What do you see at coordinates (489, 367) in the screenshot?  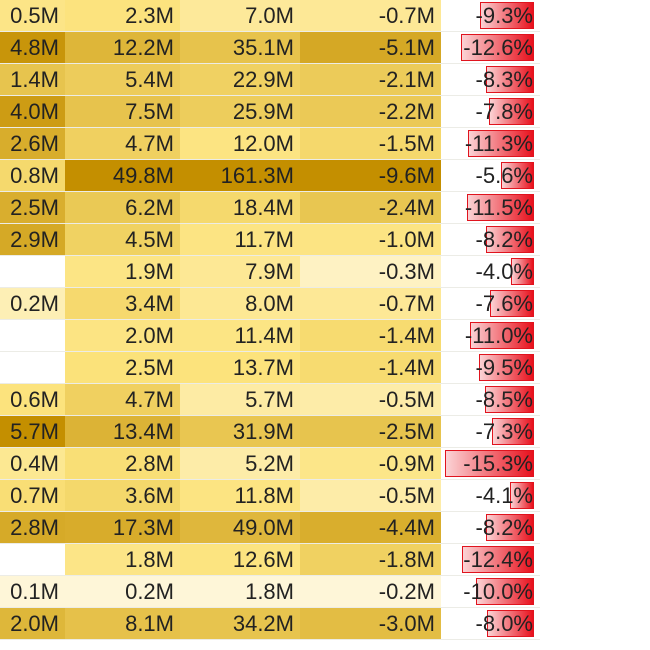 I see `data-bar-cell: -9.5%` at bounding box center [489, 367].